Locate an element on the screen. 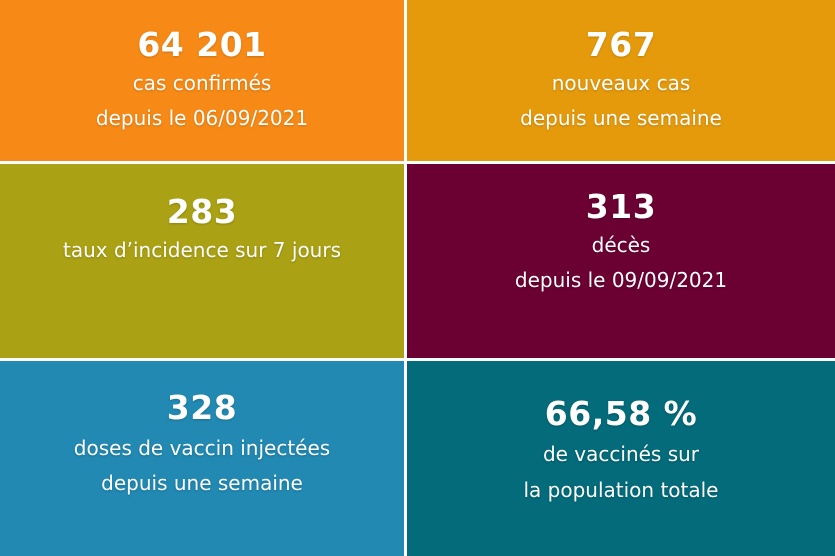 The height and width of the screenshot is (556, 835). deaths-label: décès is located at coordinates (621, 245).